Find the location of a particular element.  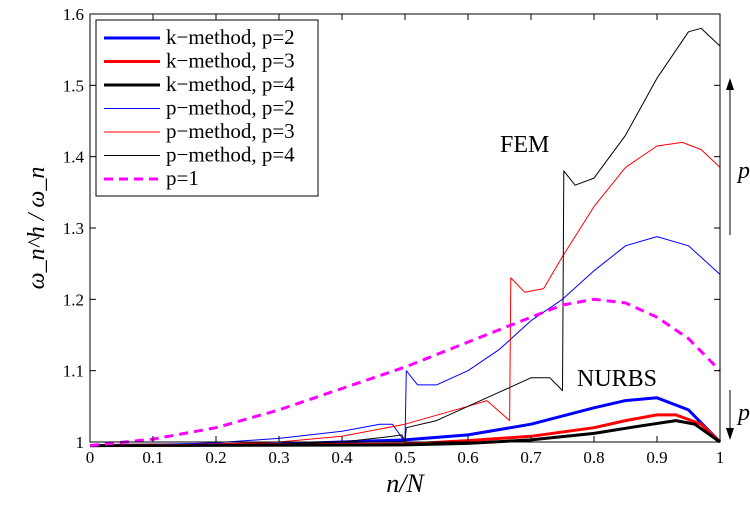

legend-label: p−method, p=3 is located at coordinates (230, 131).